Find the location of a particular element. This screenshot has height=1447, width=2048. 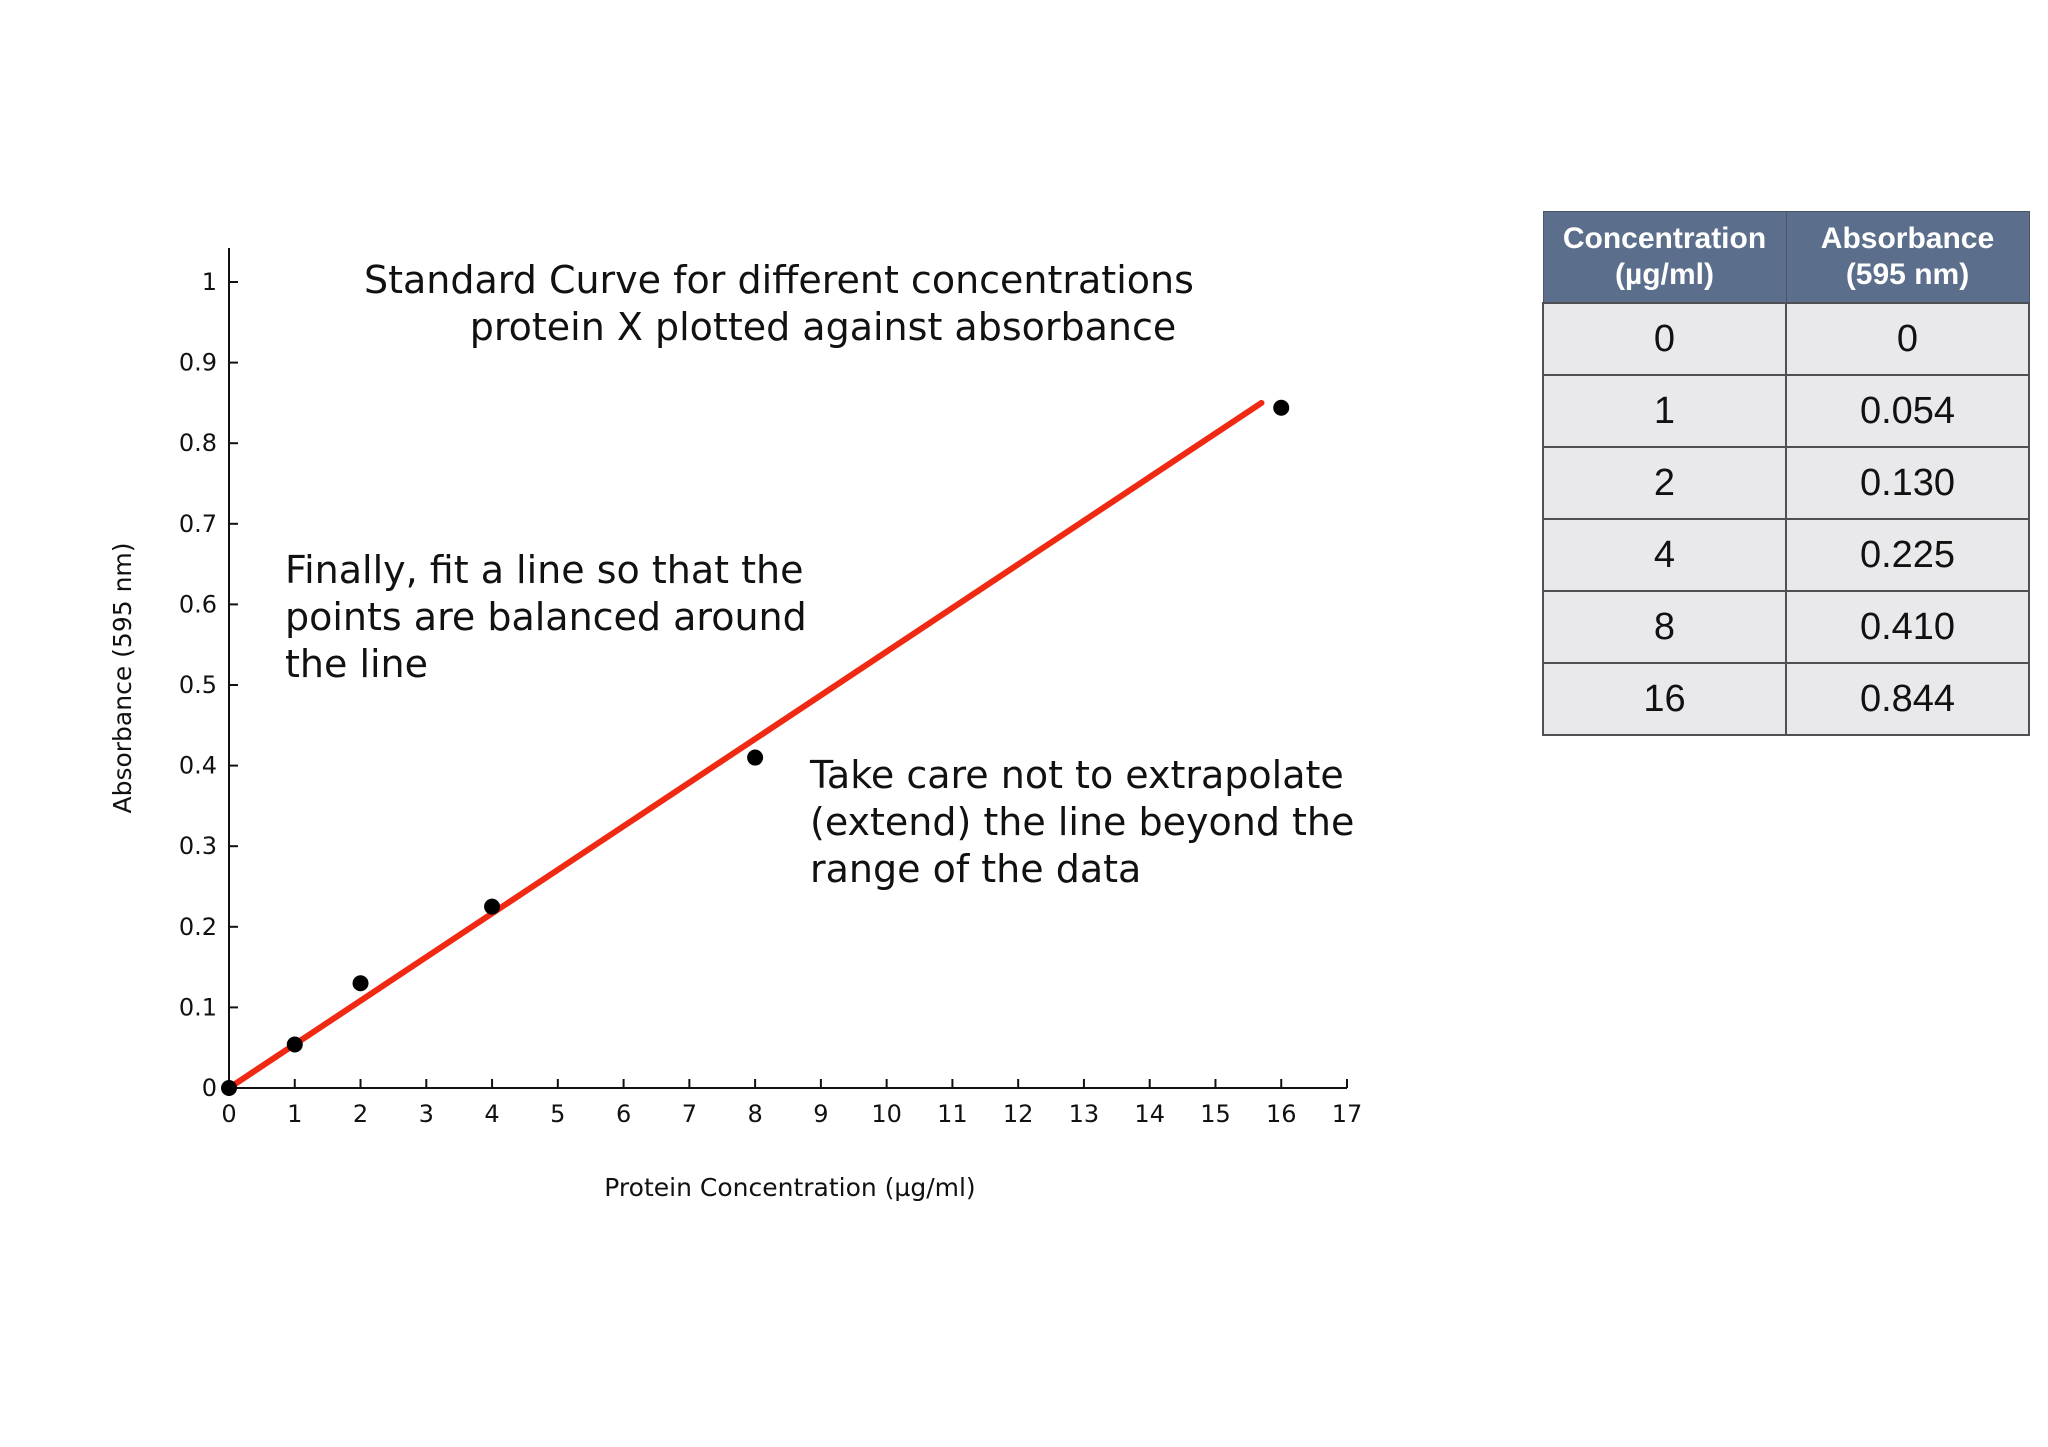

x-tick-label: 7 is located at coordinates (689, 1114).